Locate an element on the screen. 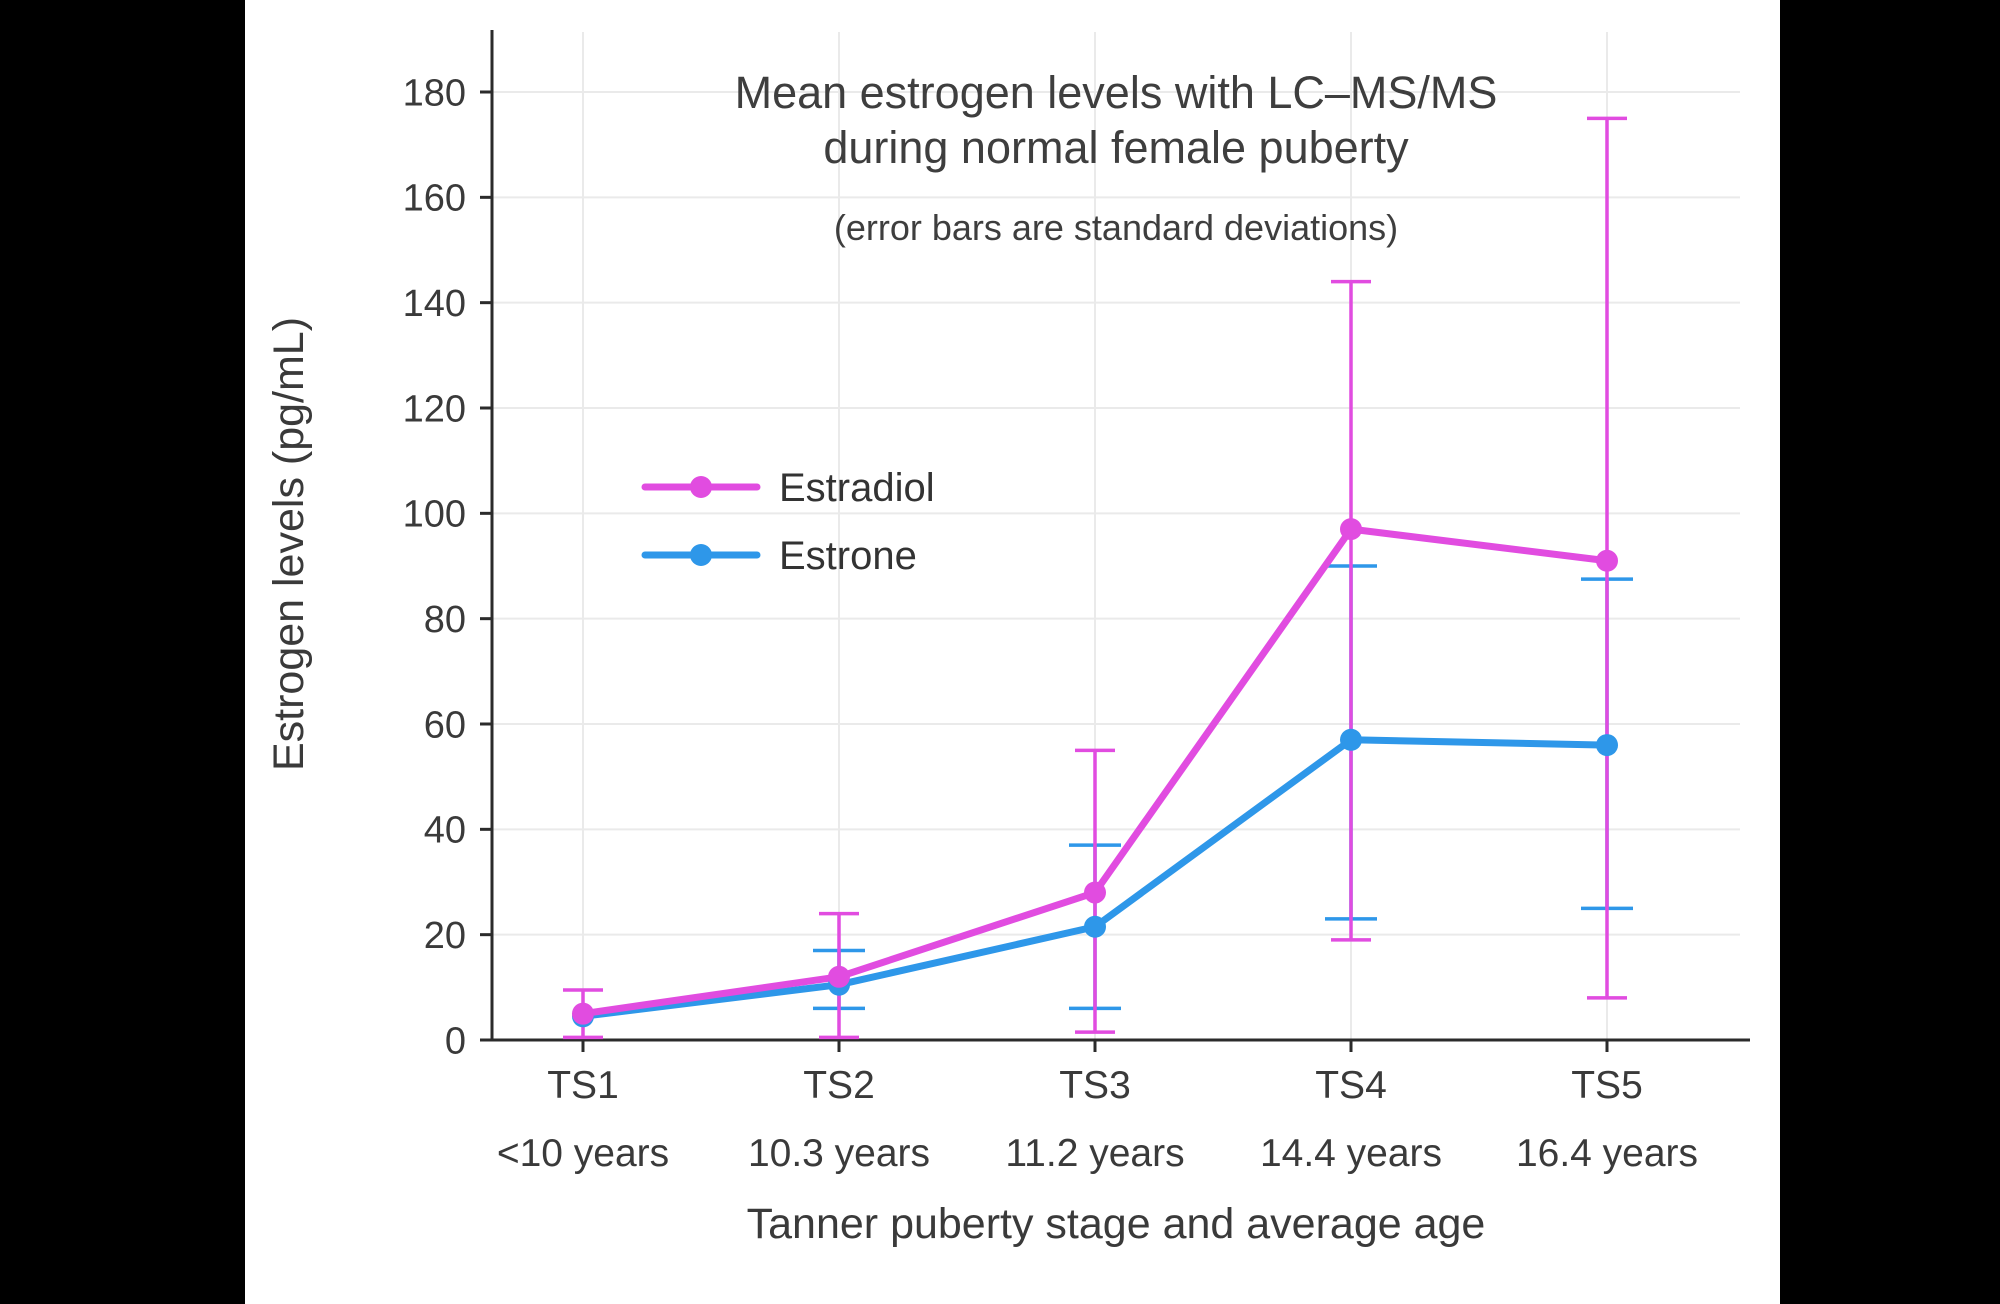  y-tick-label: 40 is located at coordinates (445, 831).